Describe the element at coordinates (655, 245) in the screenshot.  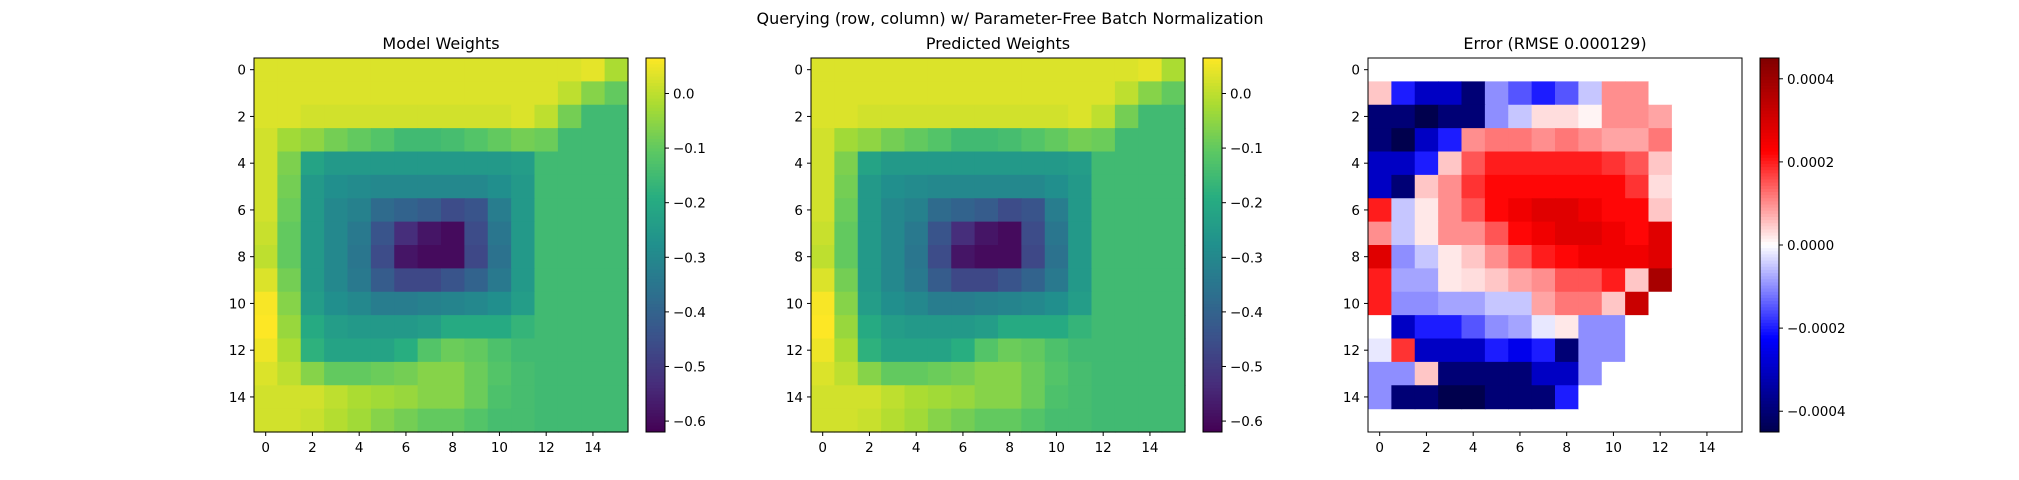
I see `colorbar-frame` at that location.